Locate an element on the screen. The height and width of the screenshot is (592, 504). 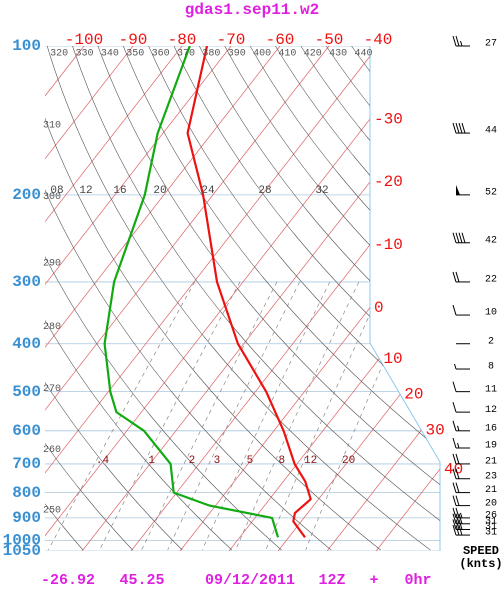
mixing-ratio-label: 20 is located at coordinates (348, 461).